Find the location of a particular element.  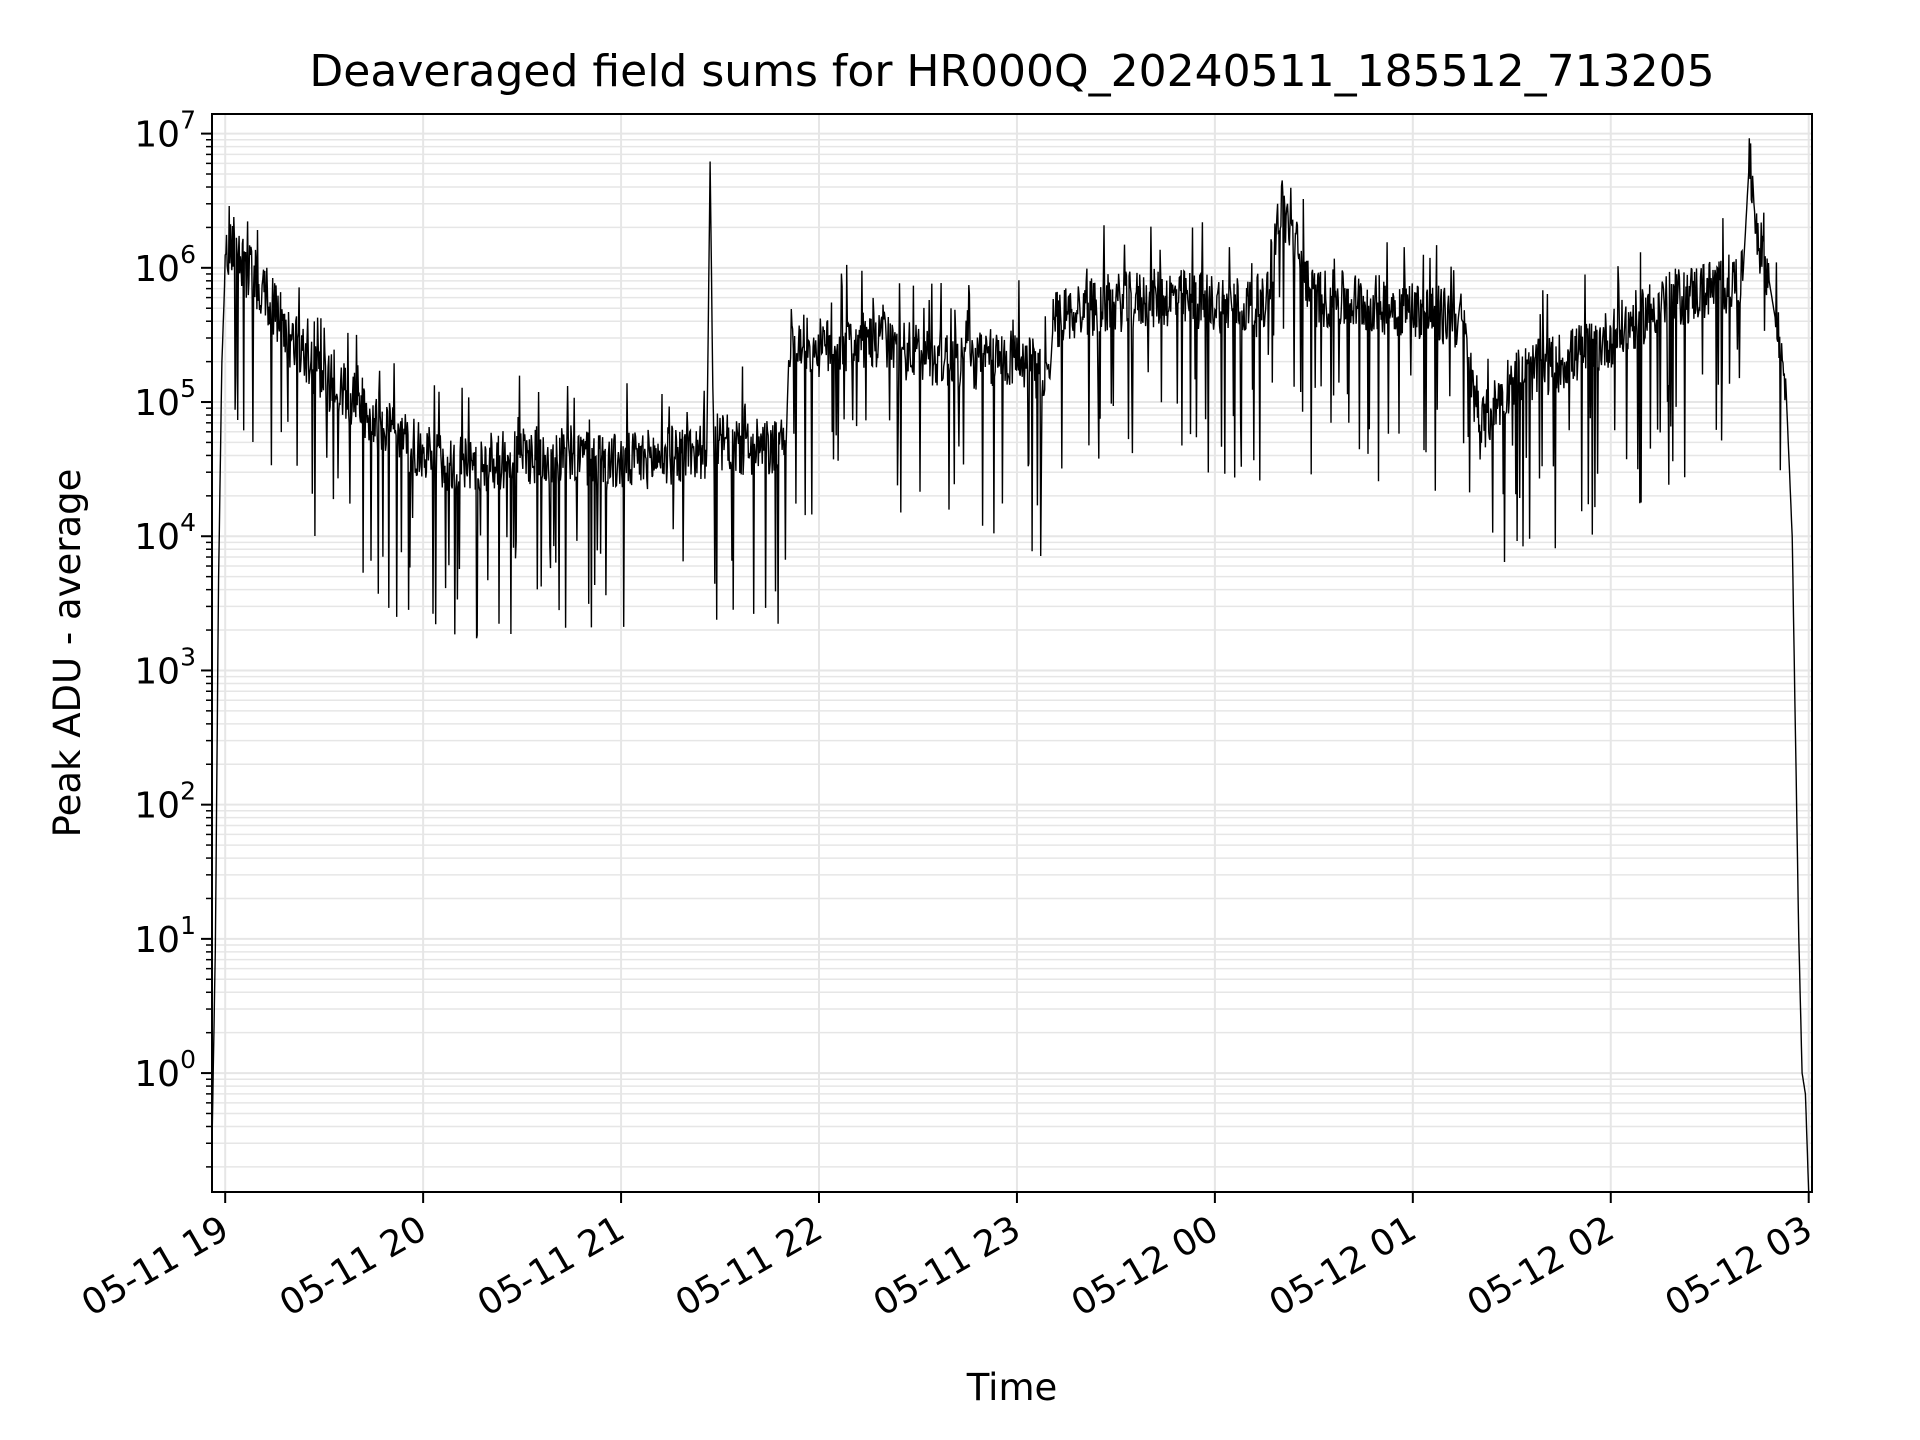

y-tick-label: 10² is located at coordinates (165, 802).